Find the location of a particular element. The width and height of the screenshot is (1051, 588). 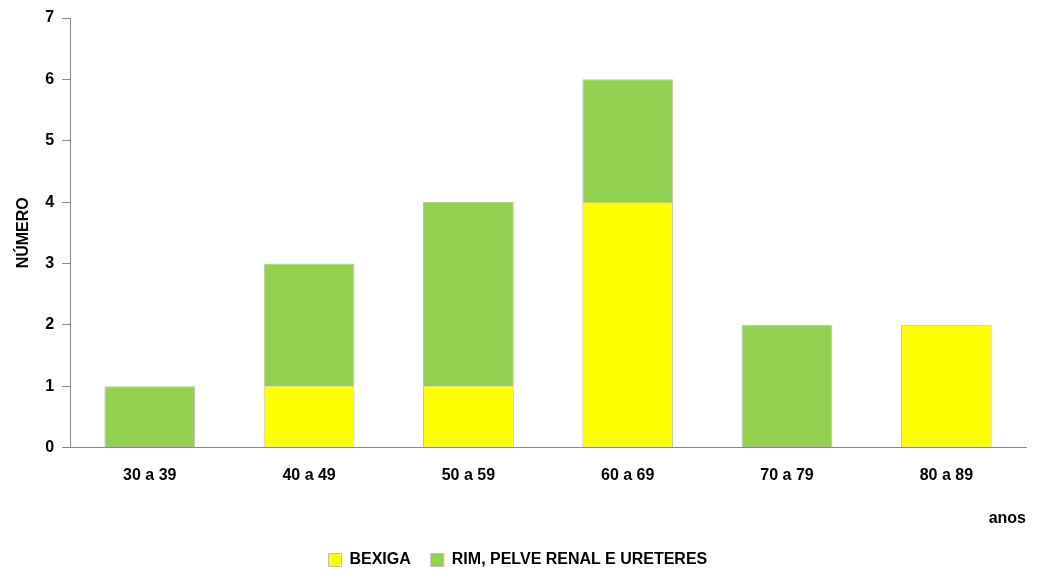

y-tick-label: 5 is located at coordinates (50, 140).